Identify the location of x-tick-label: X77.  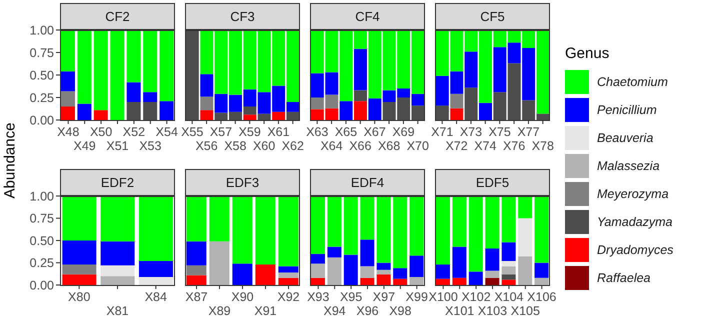
(528, 132).